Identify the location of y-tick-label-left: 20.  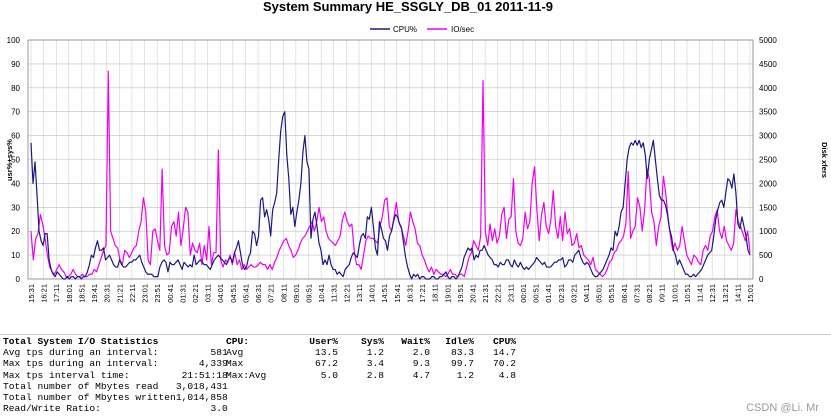
(15, 231).